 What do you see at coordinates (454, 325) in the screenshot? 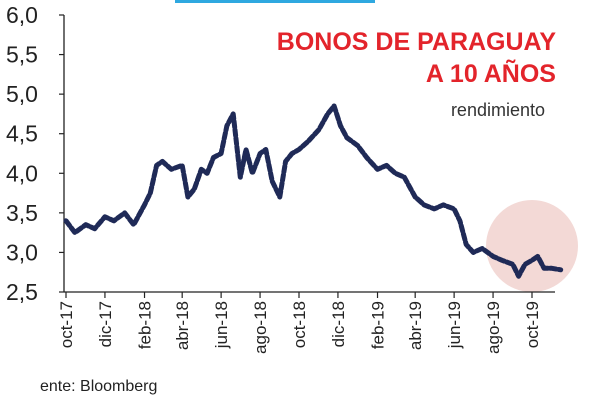
I see `x-tick-label: jun-19` at bounding box center [454, 325].